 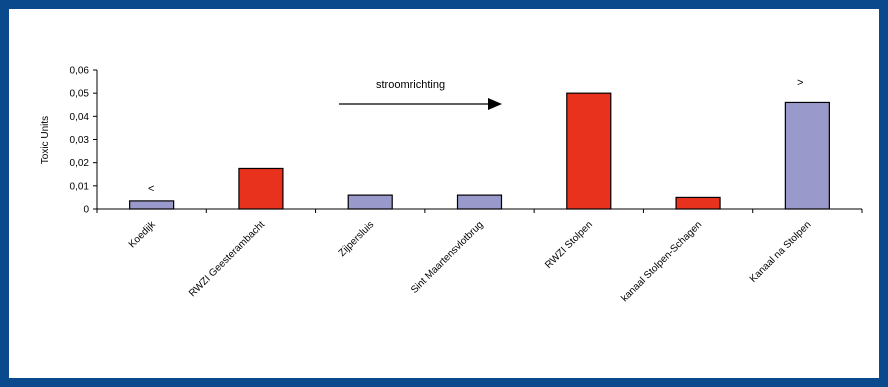 I want to click on y-tick-label: 0,06, so click(x=80, y=71).